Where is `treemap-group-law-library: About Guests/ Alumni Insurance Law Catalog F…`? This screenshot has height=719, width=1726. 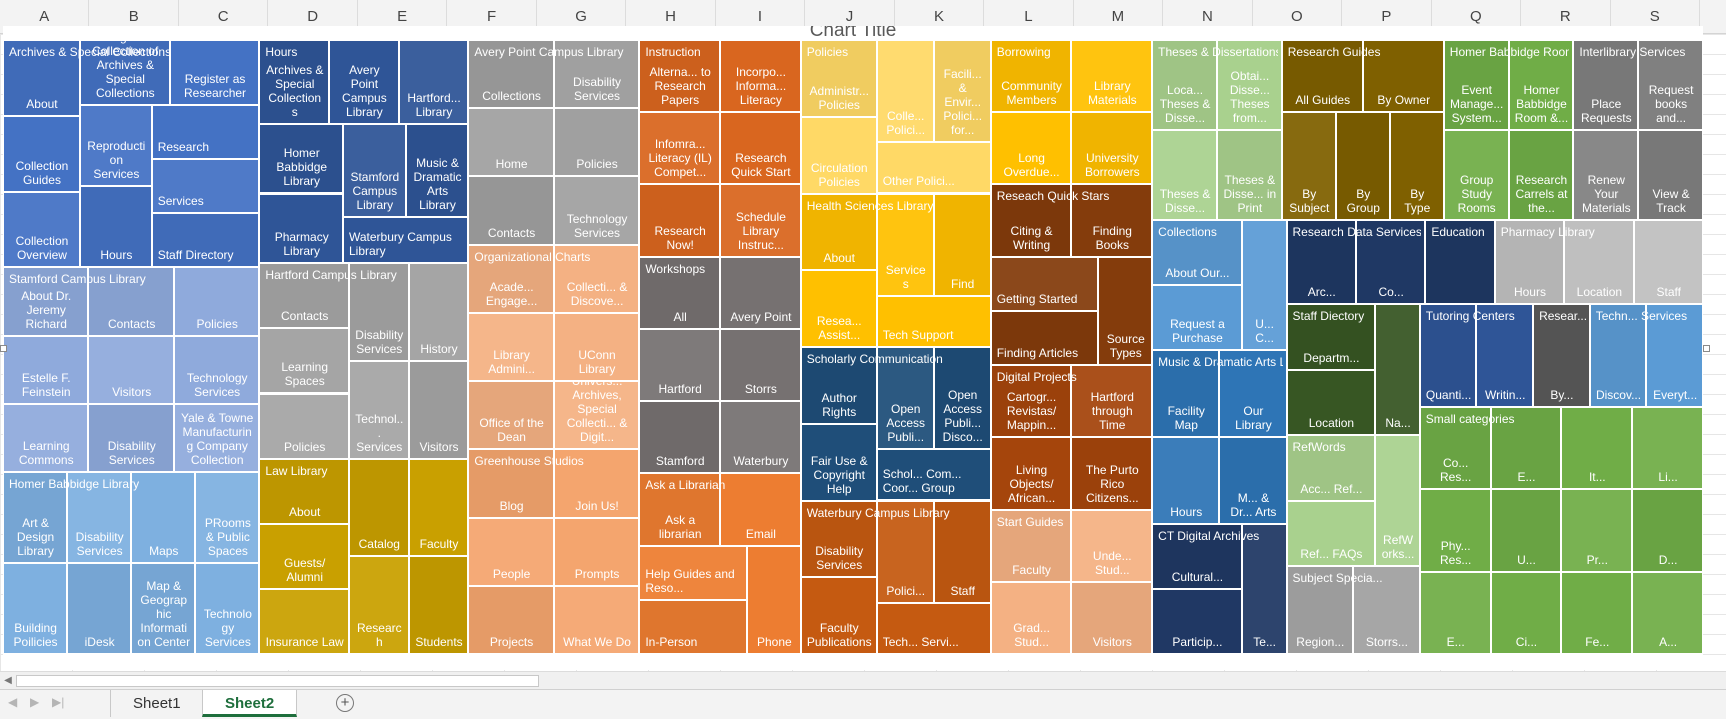 treemap-group-law-library: About Guests/ Alumni Insurance Law Catalog F… is located at coordinates (363, 556).